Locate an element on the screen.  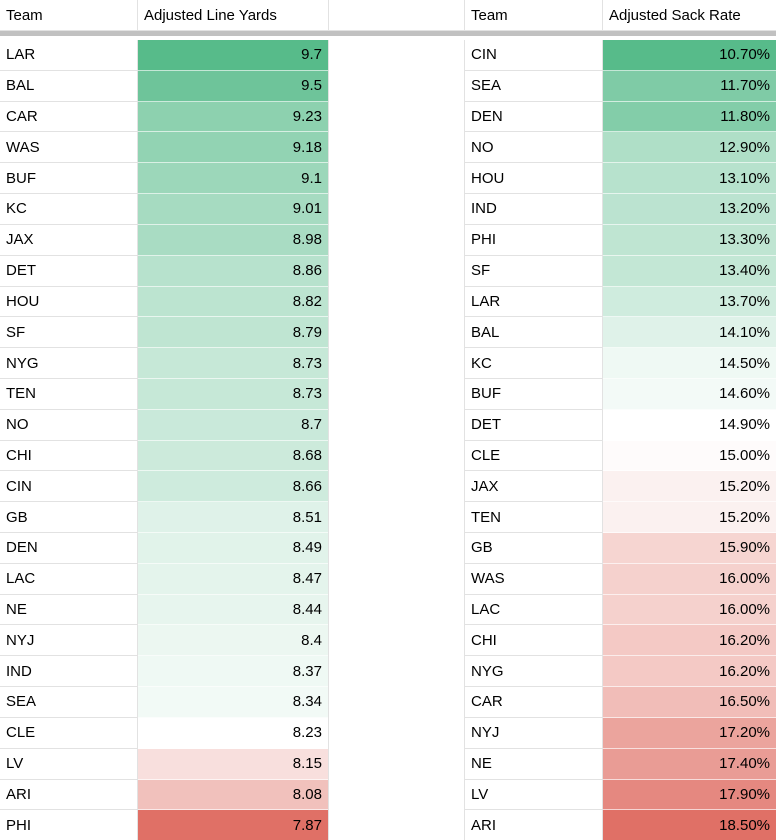
value-cell: 9.23 is located at coordinates (233, 117).